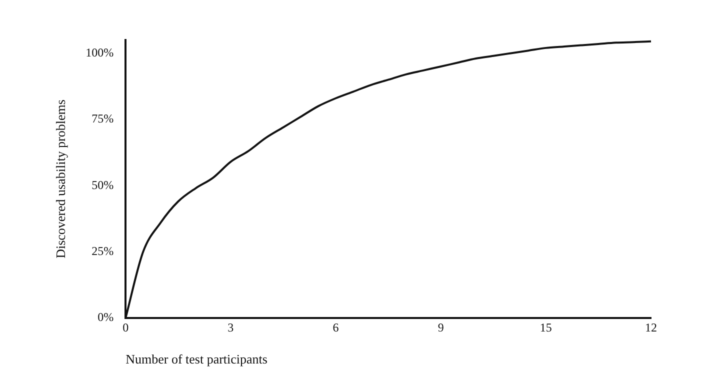  I want to click on y-tick-label: 75%, so click(103, 119).